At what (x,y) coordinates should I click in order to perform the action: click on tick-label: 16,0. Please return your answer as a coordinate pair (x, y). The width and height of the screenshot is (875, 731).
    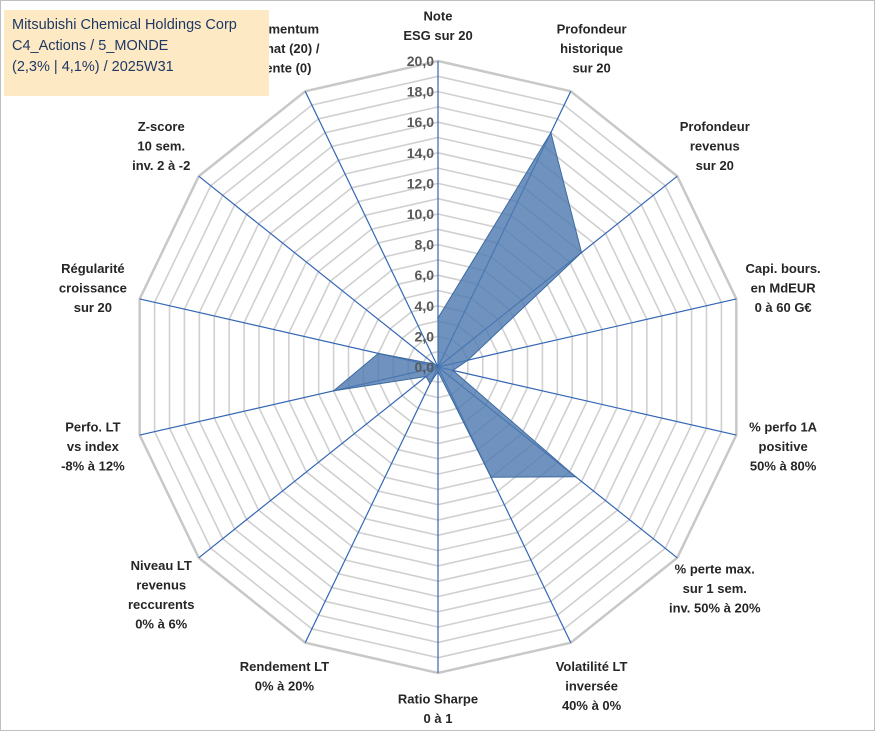
    Looking at the image, I should click on (420, 122).